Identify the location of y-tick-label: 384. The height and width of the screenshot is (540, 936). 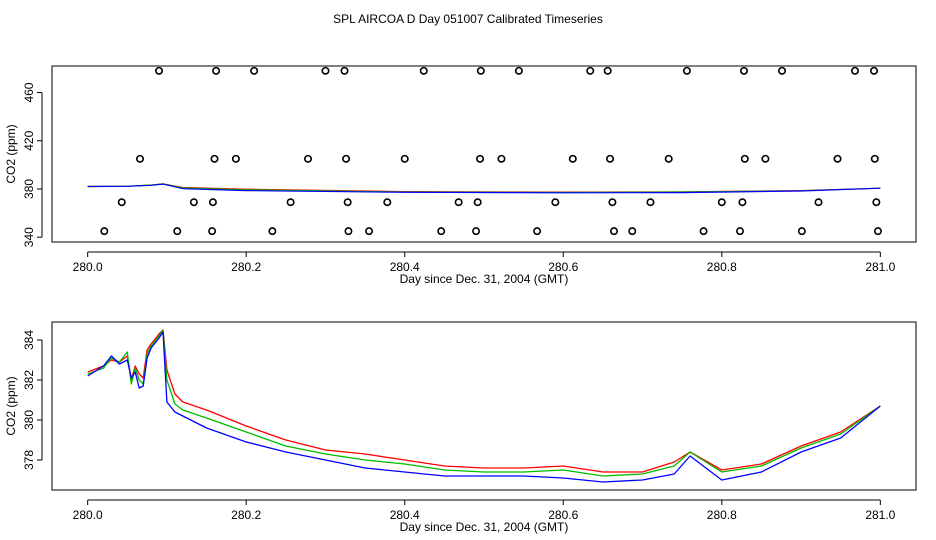
(29, 340).